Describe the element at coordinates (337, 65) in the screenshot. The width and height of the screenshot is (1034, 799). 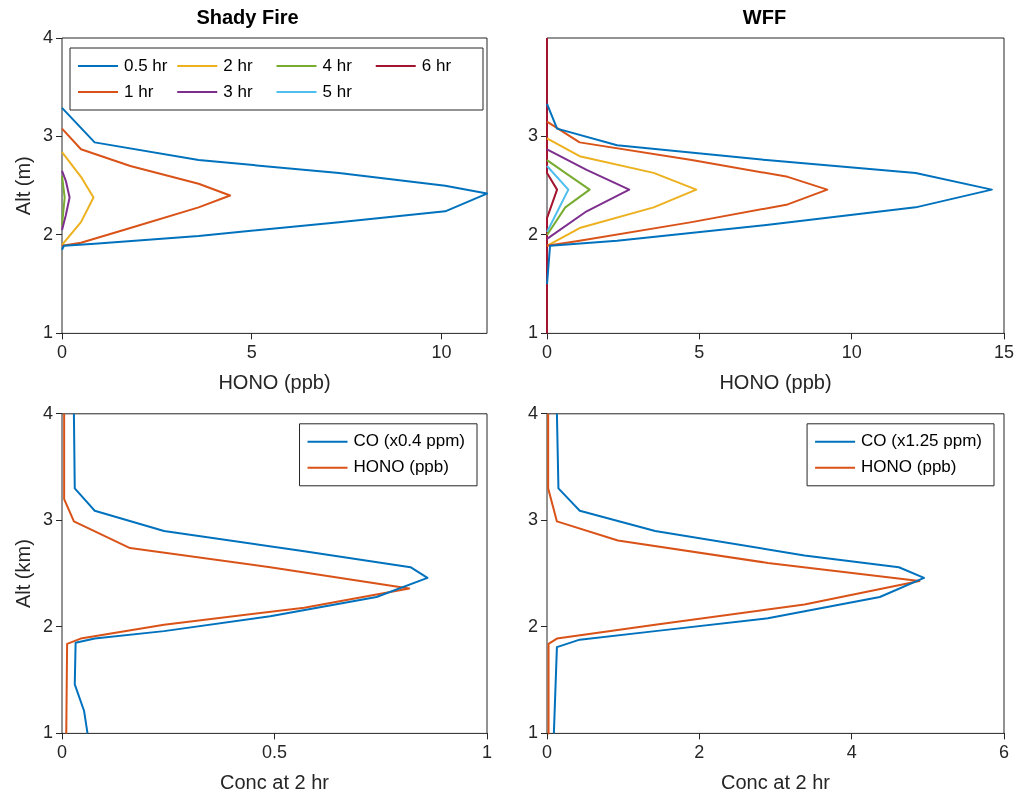
I see `legend-label: 4 hr` at that location.